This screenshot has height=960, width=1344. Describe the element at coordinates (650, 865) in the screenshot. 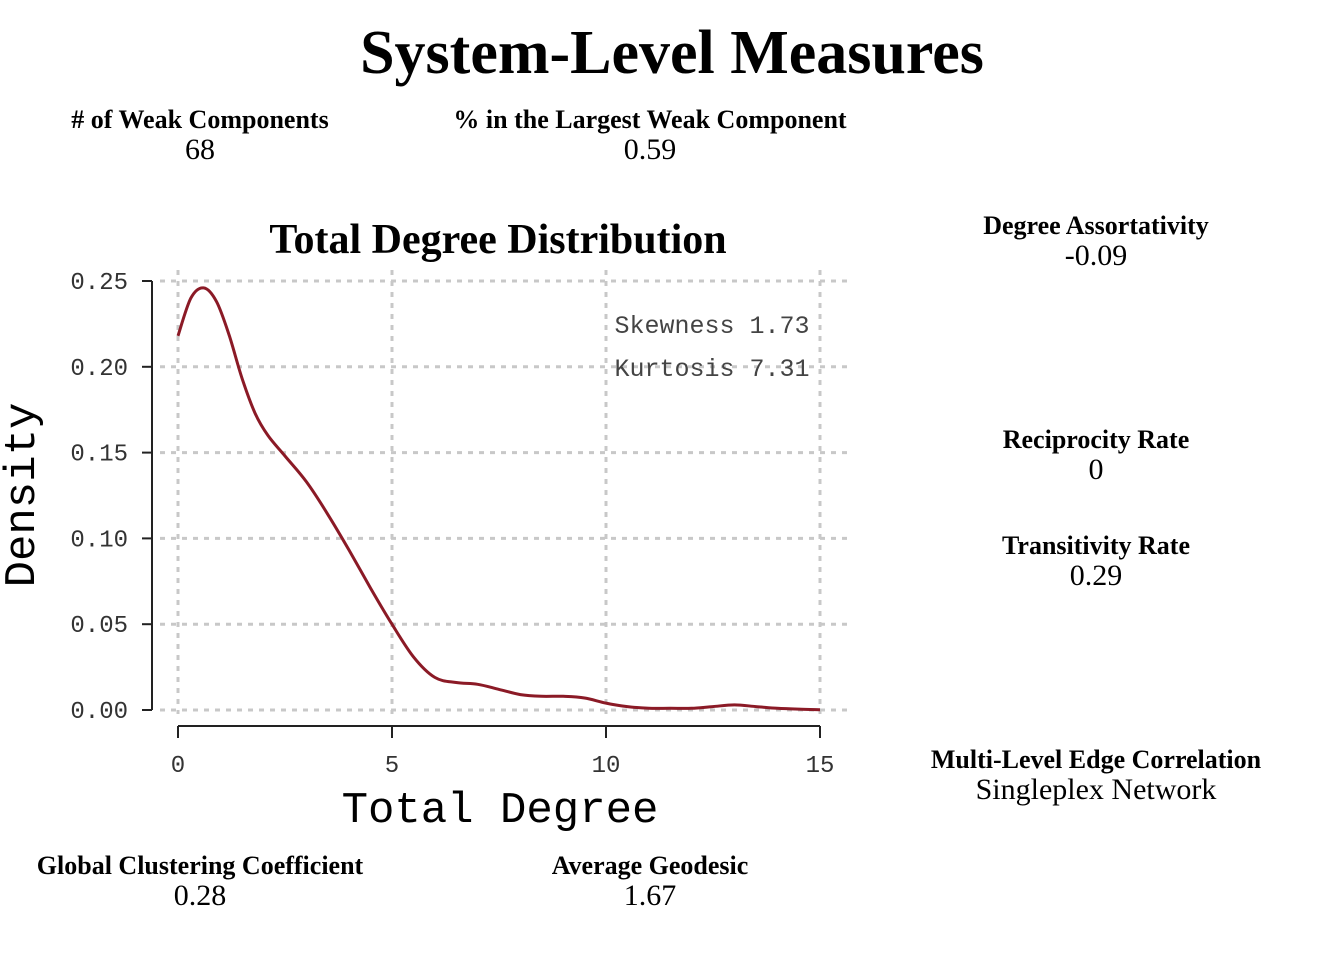

I see `measure-label: Average Geodesic` at that location.